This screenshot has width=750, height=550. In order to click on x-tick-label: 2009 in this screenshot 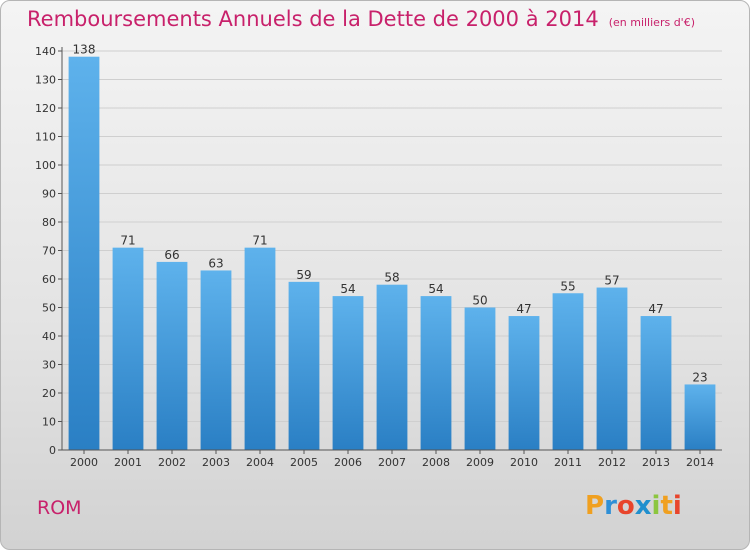, I will do `click(480, 462)`.